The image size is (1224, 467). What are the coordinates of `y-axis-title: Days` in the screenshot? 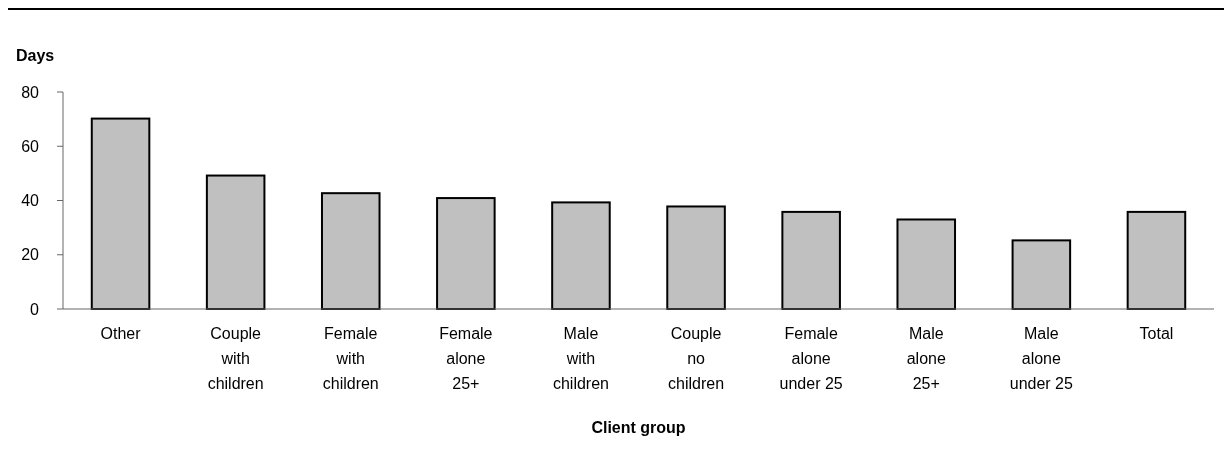 It's located at (35, 55).